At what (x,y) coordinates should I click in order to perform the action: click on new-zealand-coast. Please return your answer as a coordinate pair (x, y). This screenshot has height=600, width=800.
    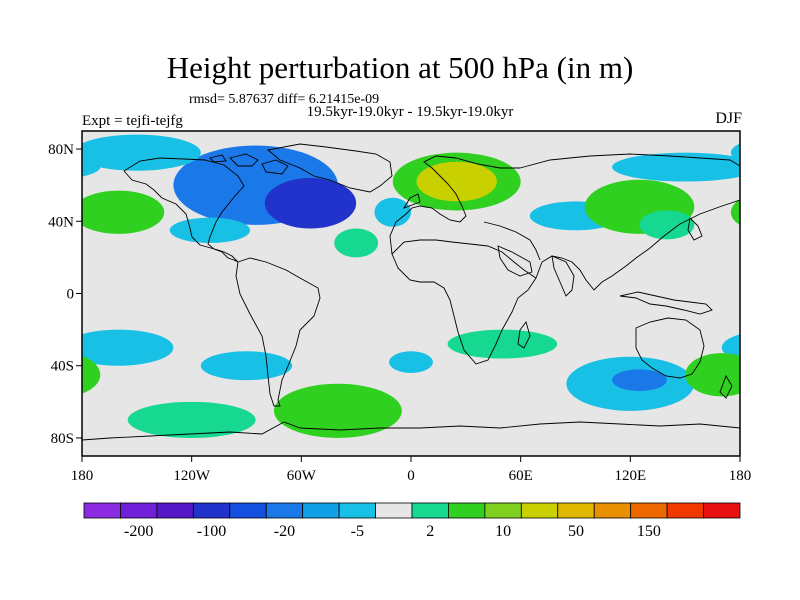
    Looking at the image, I should click on (726, 386).